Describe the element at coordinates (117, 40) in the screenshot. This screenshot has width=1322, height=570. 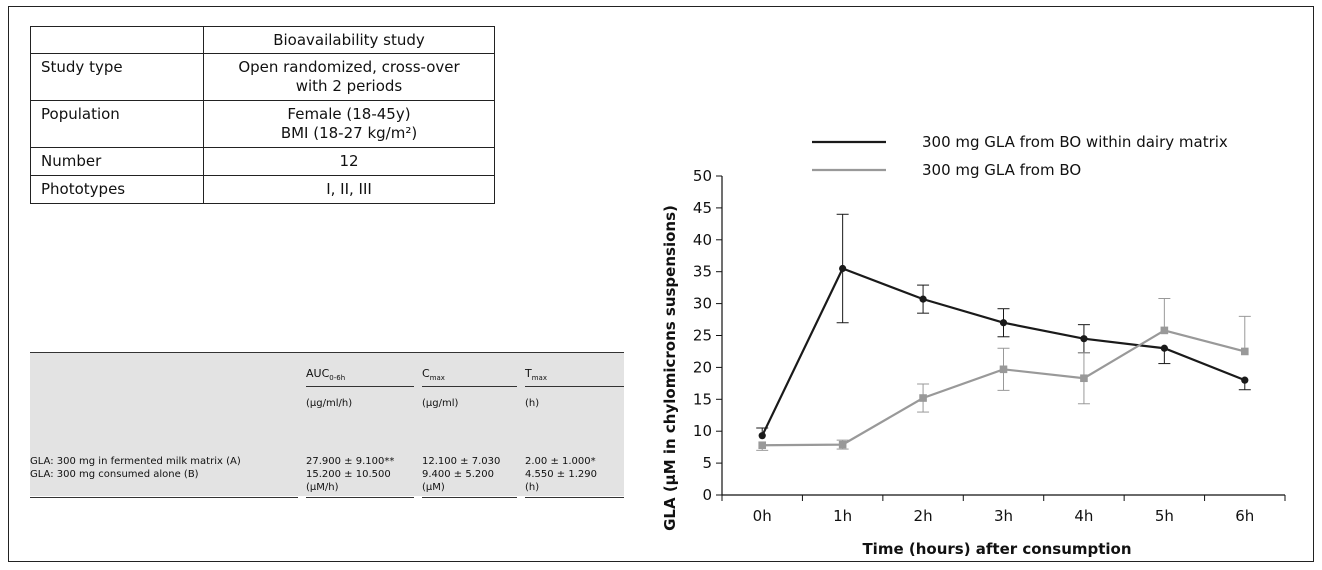
I see `table-cell` at that location.